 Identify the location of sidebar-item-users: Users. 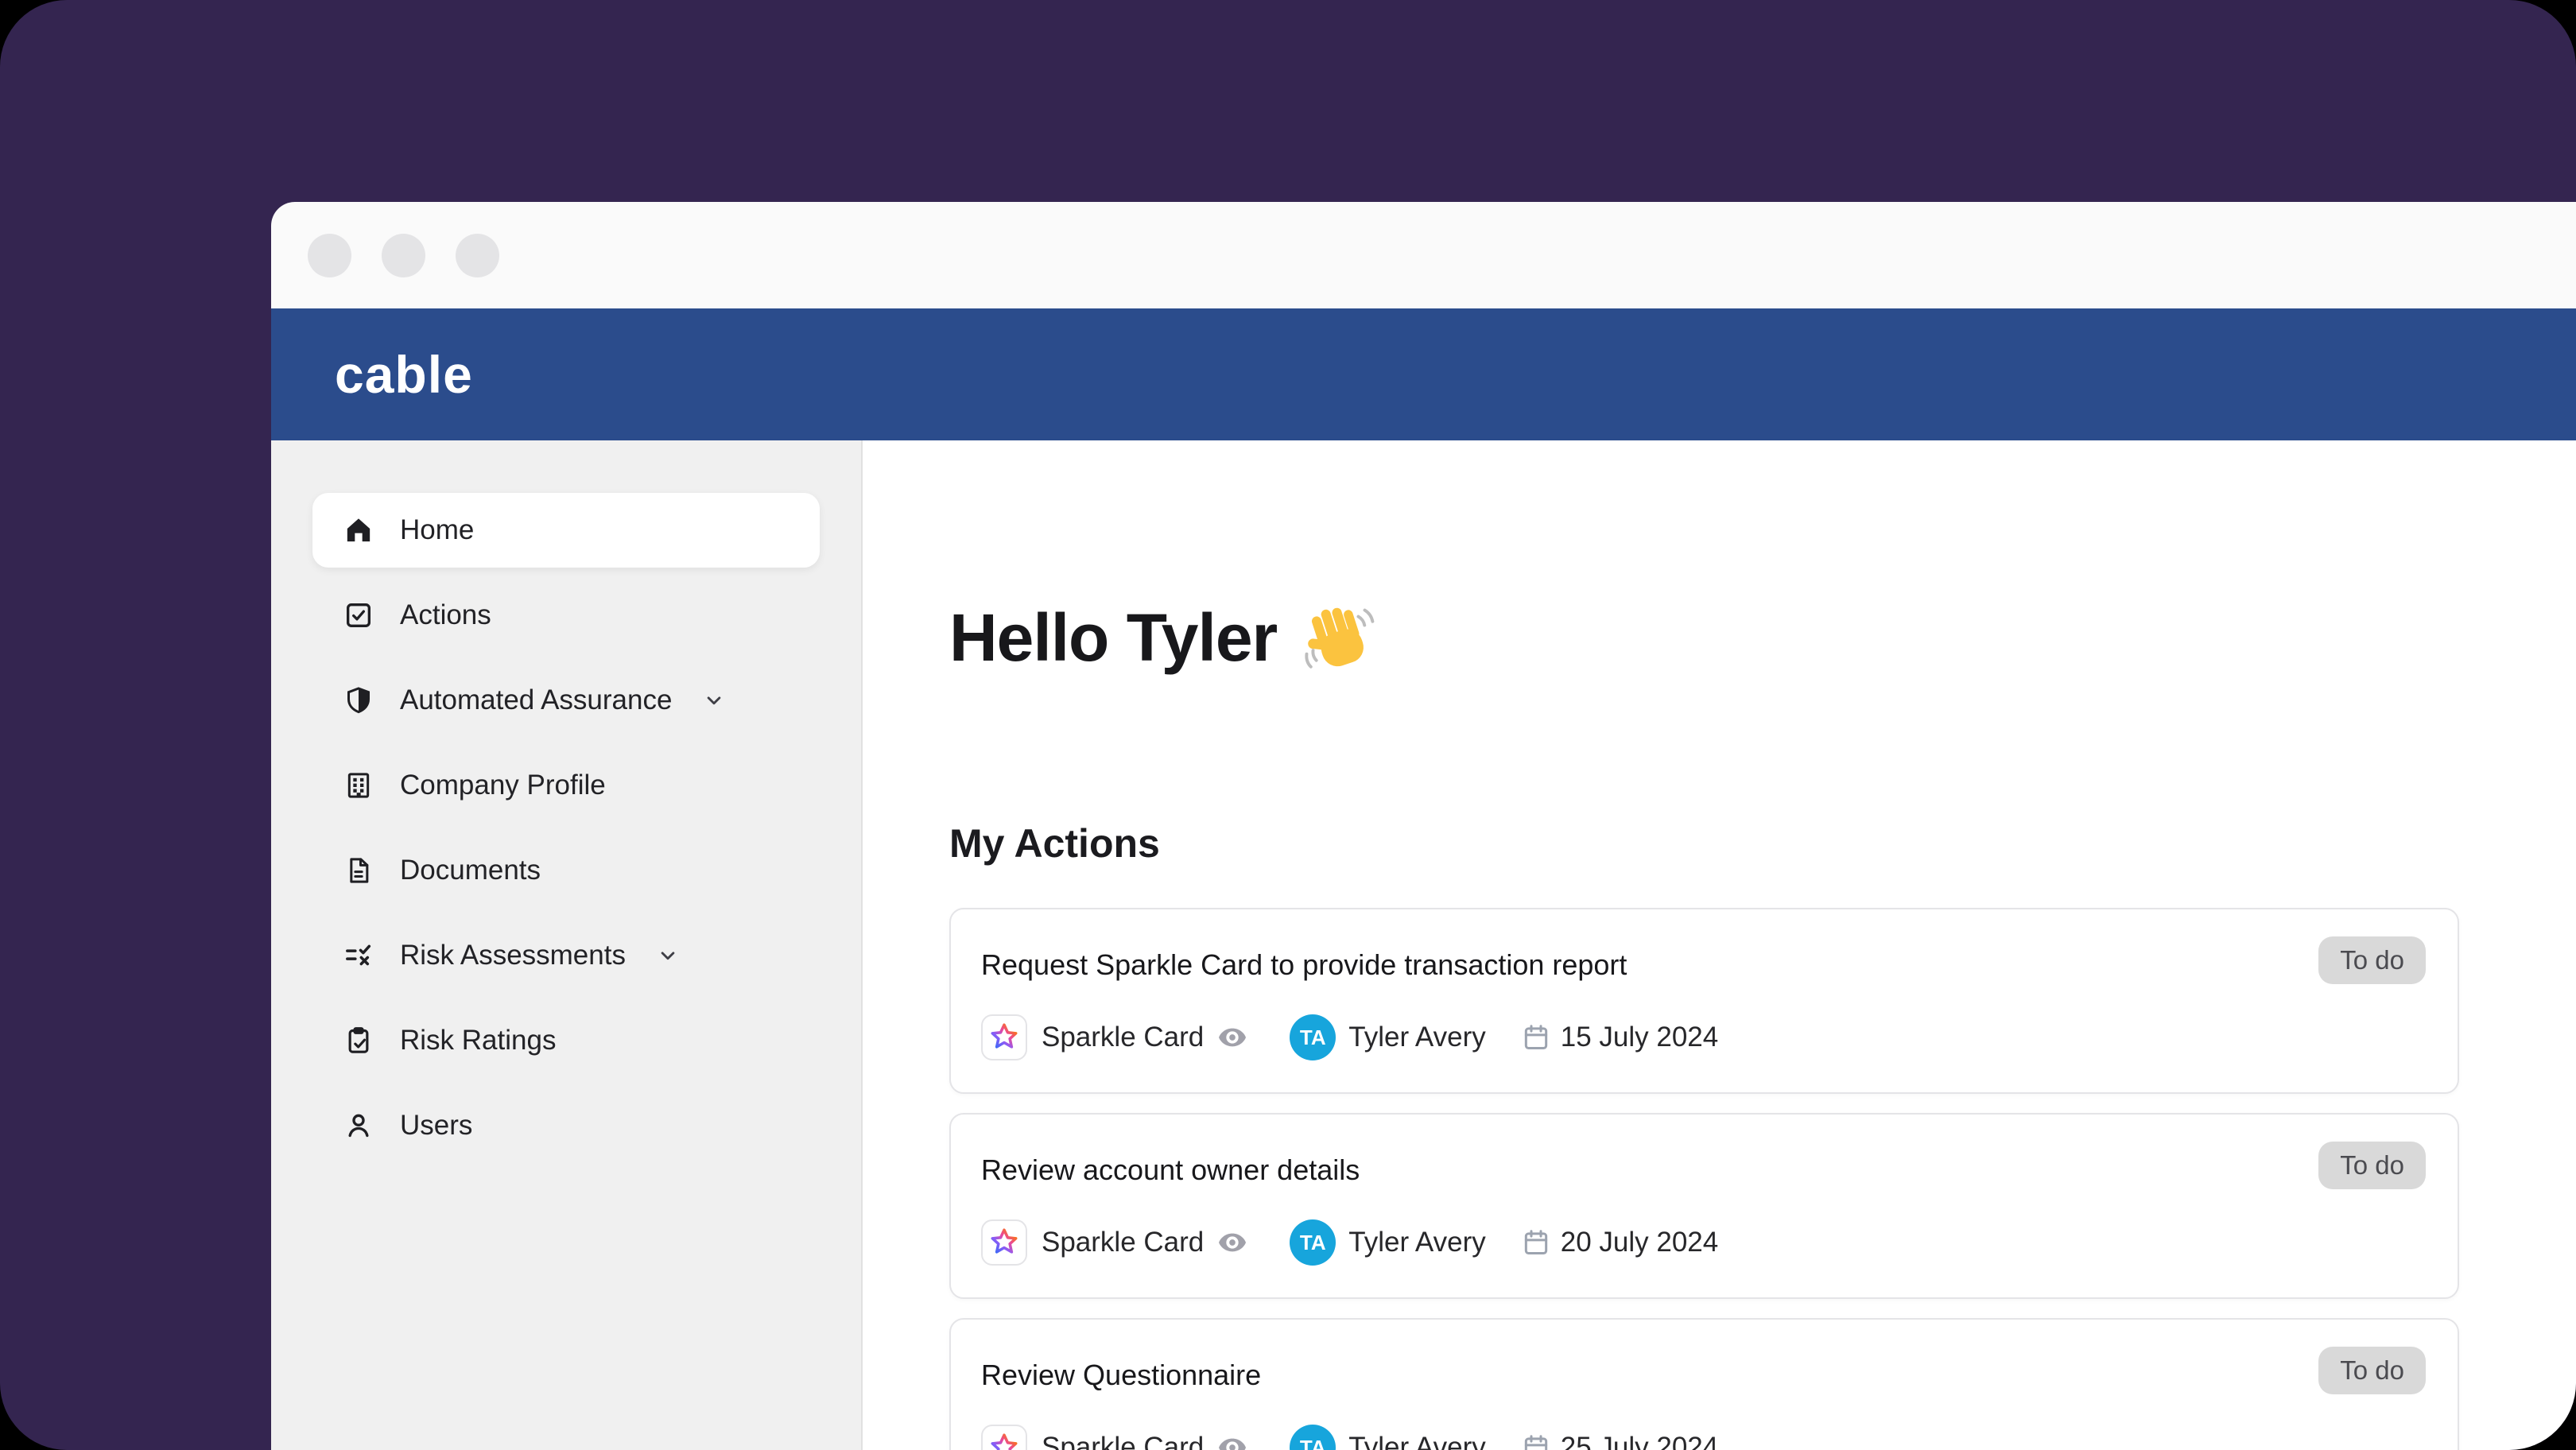
(566, 1125).